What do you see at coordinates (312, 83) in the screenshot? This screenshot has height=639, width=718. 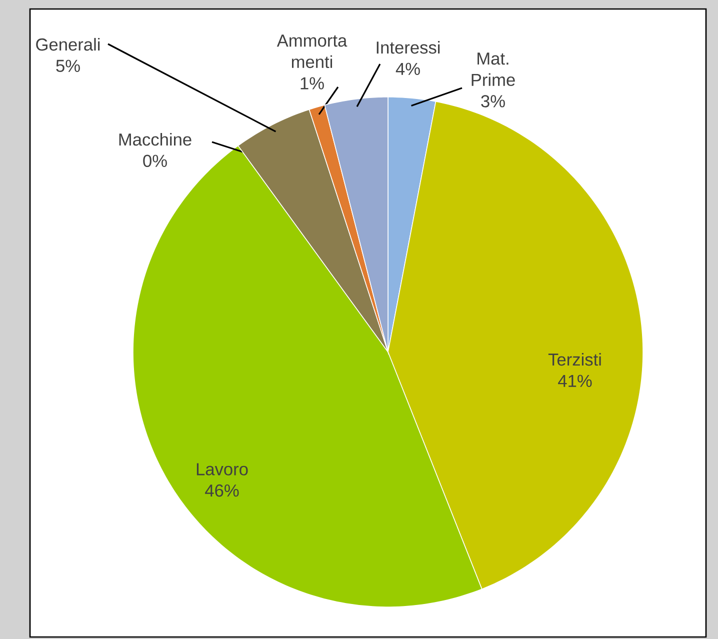 I see `data-label: 1%` at bounding box center [312, 83].